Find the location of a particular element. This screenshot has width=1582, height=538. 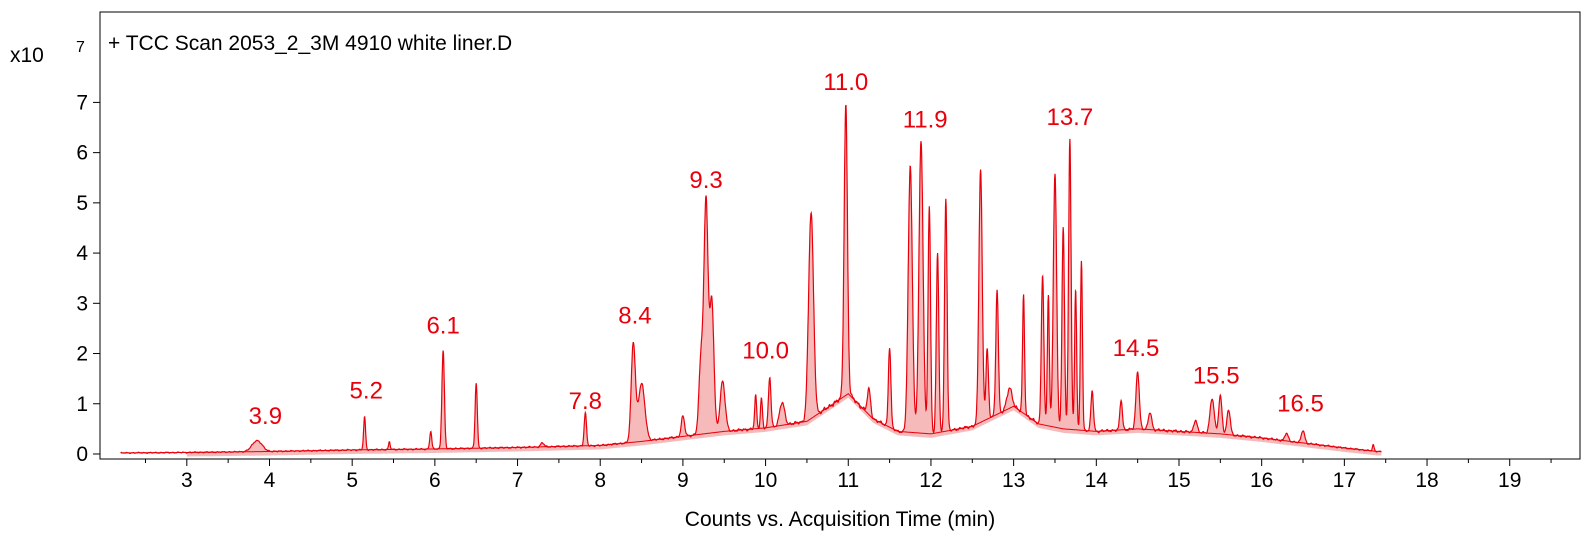

y-tick-label: 6 is located at coordinates (82, 153).